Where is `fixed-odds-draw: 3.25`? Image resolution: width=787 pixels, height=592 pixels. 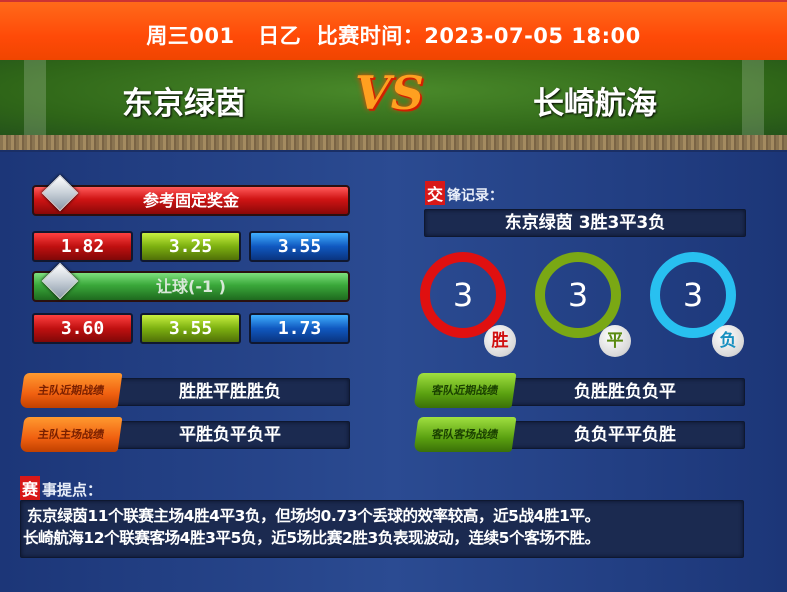
fixed-odds-draw: 3.25 is located at coordinates (190, 246).